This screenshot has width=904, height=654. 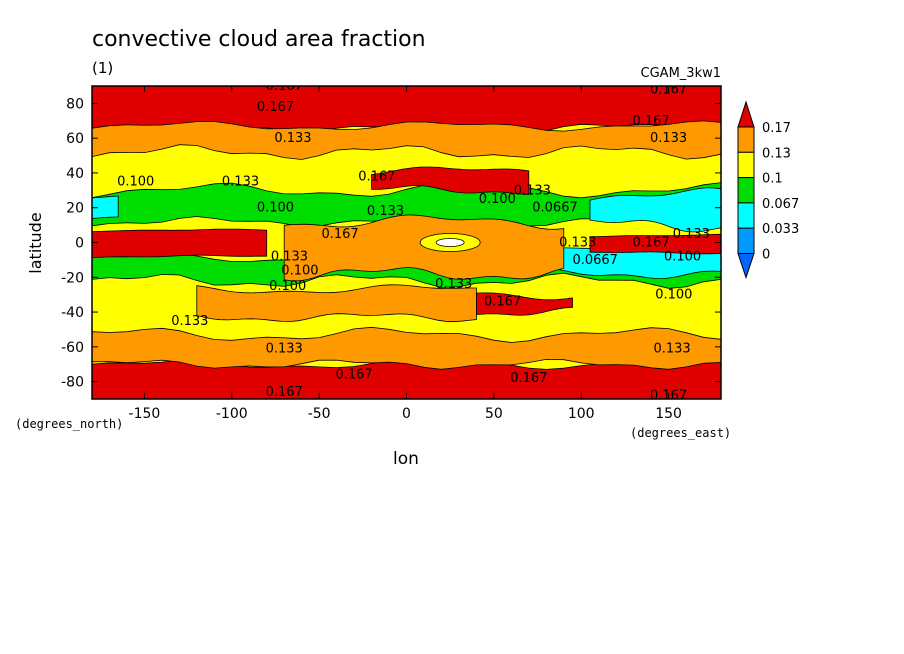 I want to click on contour-label-21: 0.100, so click(x=299, y=270).